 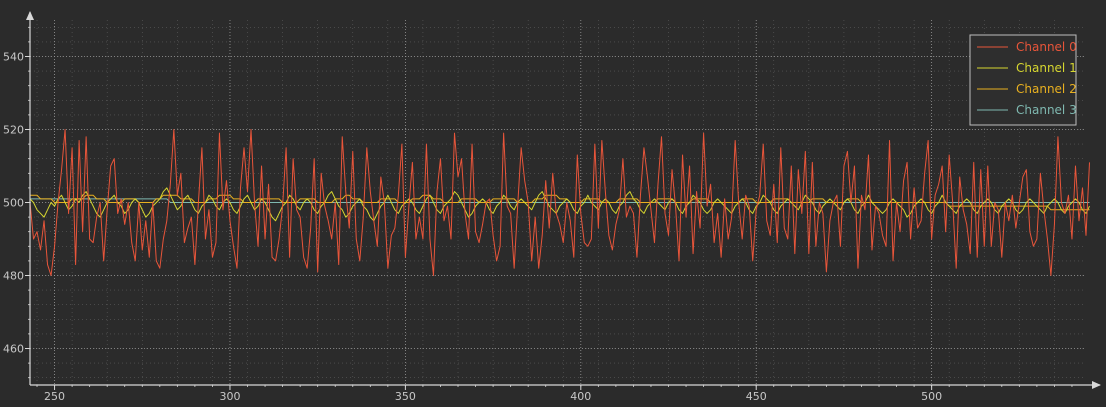 I want to click on x-tick-labels: 250 300 350 400 450 500, so click(x=493, y=396).